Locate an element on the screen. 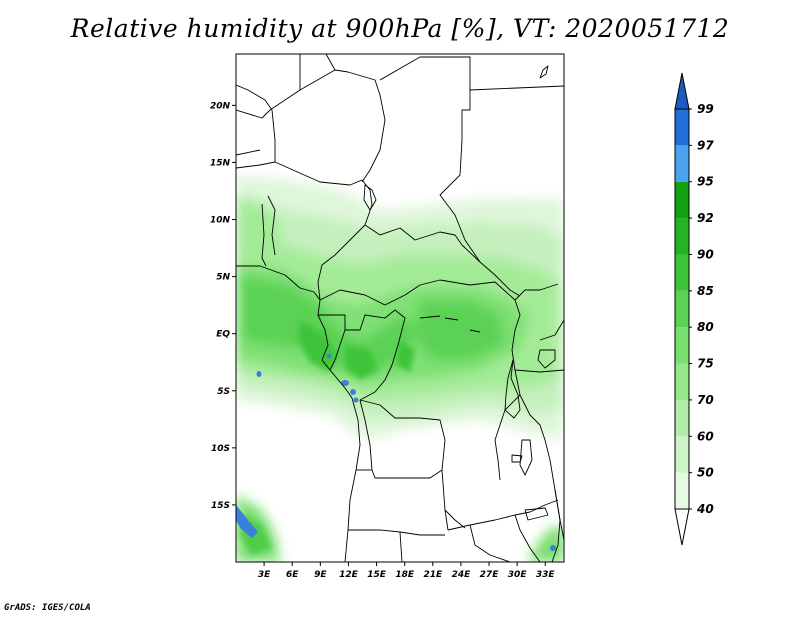 The width and height of the screenshot is (800, 618). colorbar-label: 60 is located at coordinates (705, 436).